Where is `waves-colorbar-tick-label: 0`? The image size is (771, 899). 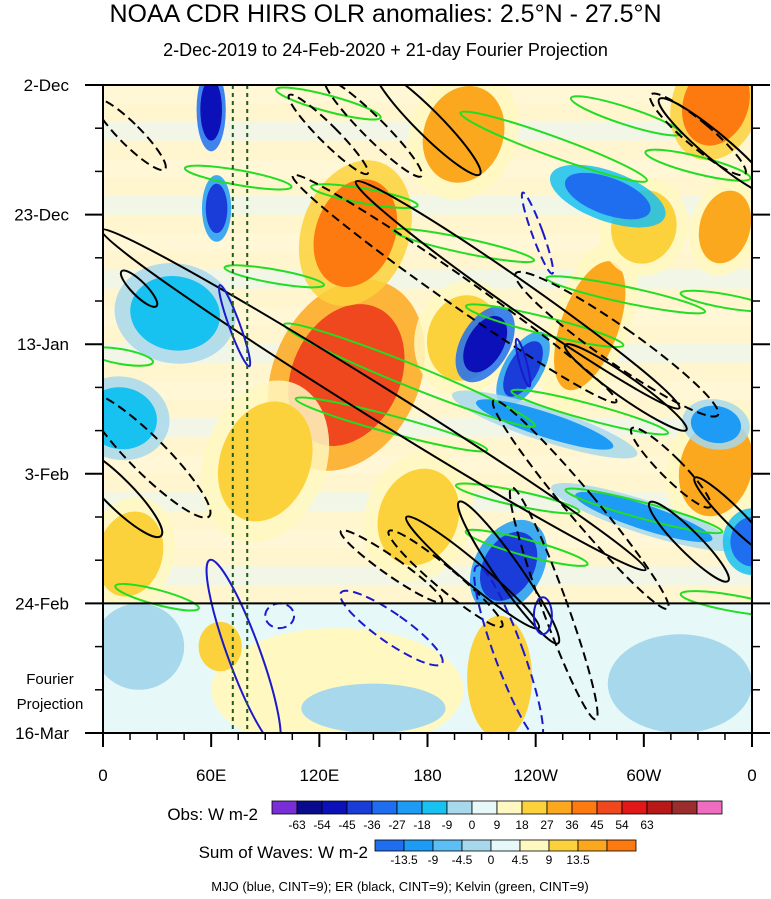 waves-colorbar-tick-label: 0 is located at coordinates (491, 860).